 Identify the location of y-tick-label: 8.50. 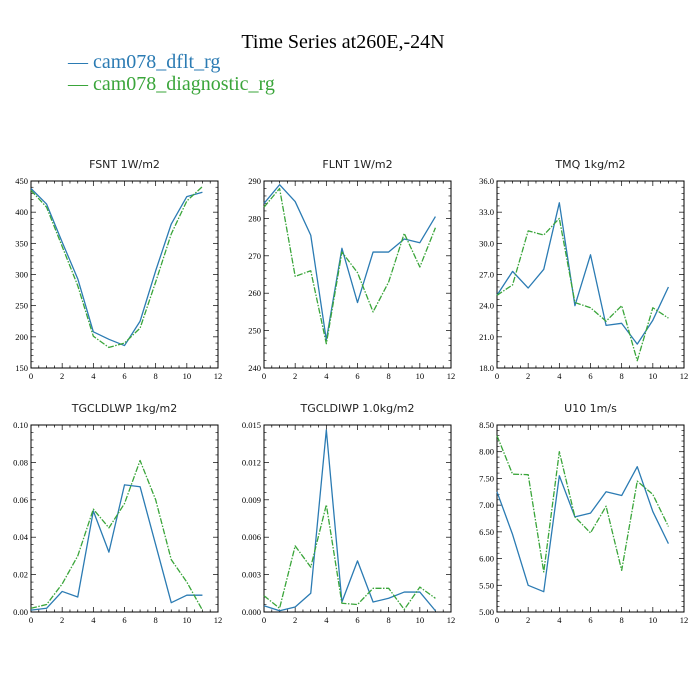
(486, 425).